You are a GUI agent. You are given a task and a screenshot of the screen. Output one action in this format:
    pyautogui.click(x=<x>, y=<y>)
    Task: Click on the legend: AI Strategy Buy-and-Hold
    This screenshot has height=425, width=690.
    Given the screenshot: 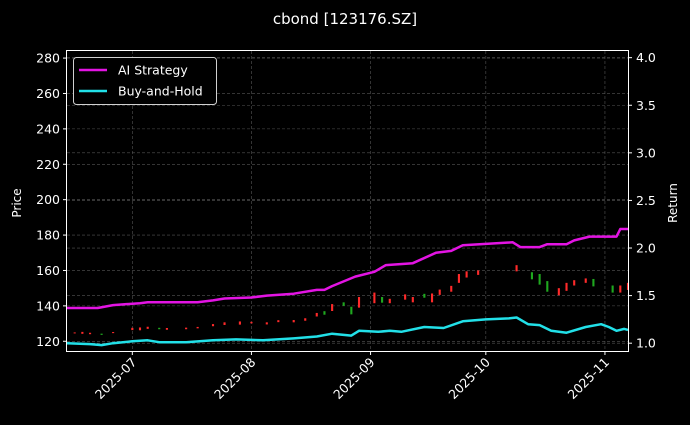 What is the action you would take?
    pyautogui.click(x=145, y=81)
    